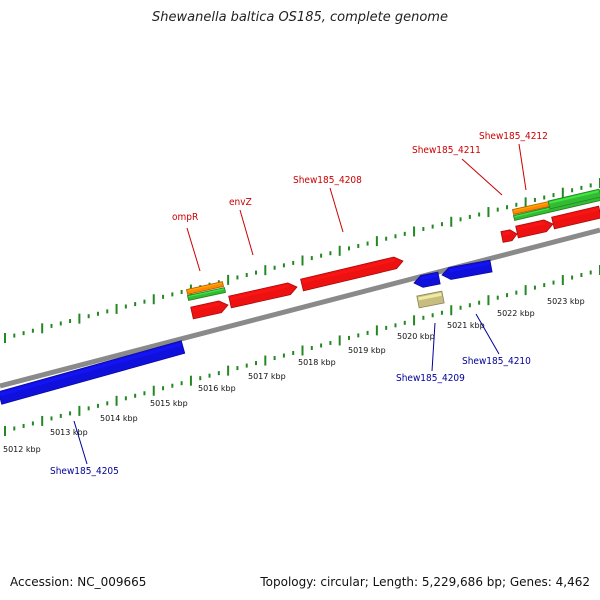 Image resolution: width=600 pixels, height=600 pixels. What do you see at coordinates (466, 325) in the screenshot?
I see `scale-tick-label: 5021 kbp` at bounding box center [466, 325].